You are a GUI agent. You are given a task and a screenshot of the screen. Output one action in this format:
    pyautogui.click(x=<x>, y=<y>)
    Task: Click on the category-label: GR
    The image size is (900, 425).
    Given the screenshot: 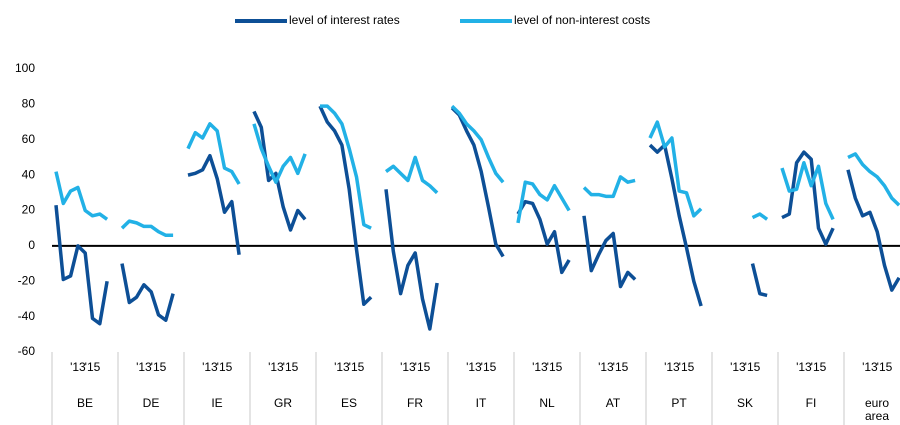 What is the action you would take?
    pyautogui.click(x=283, y=403)
    